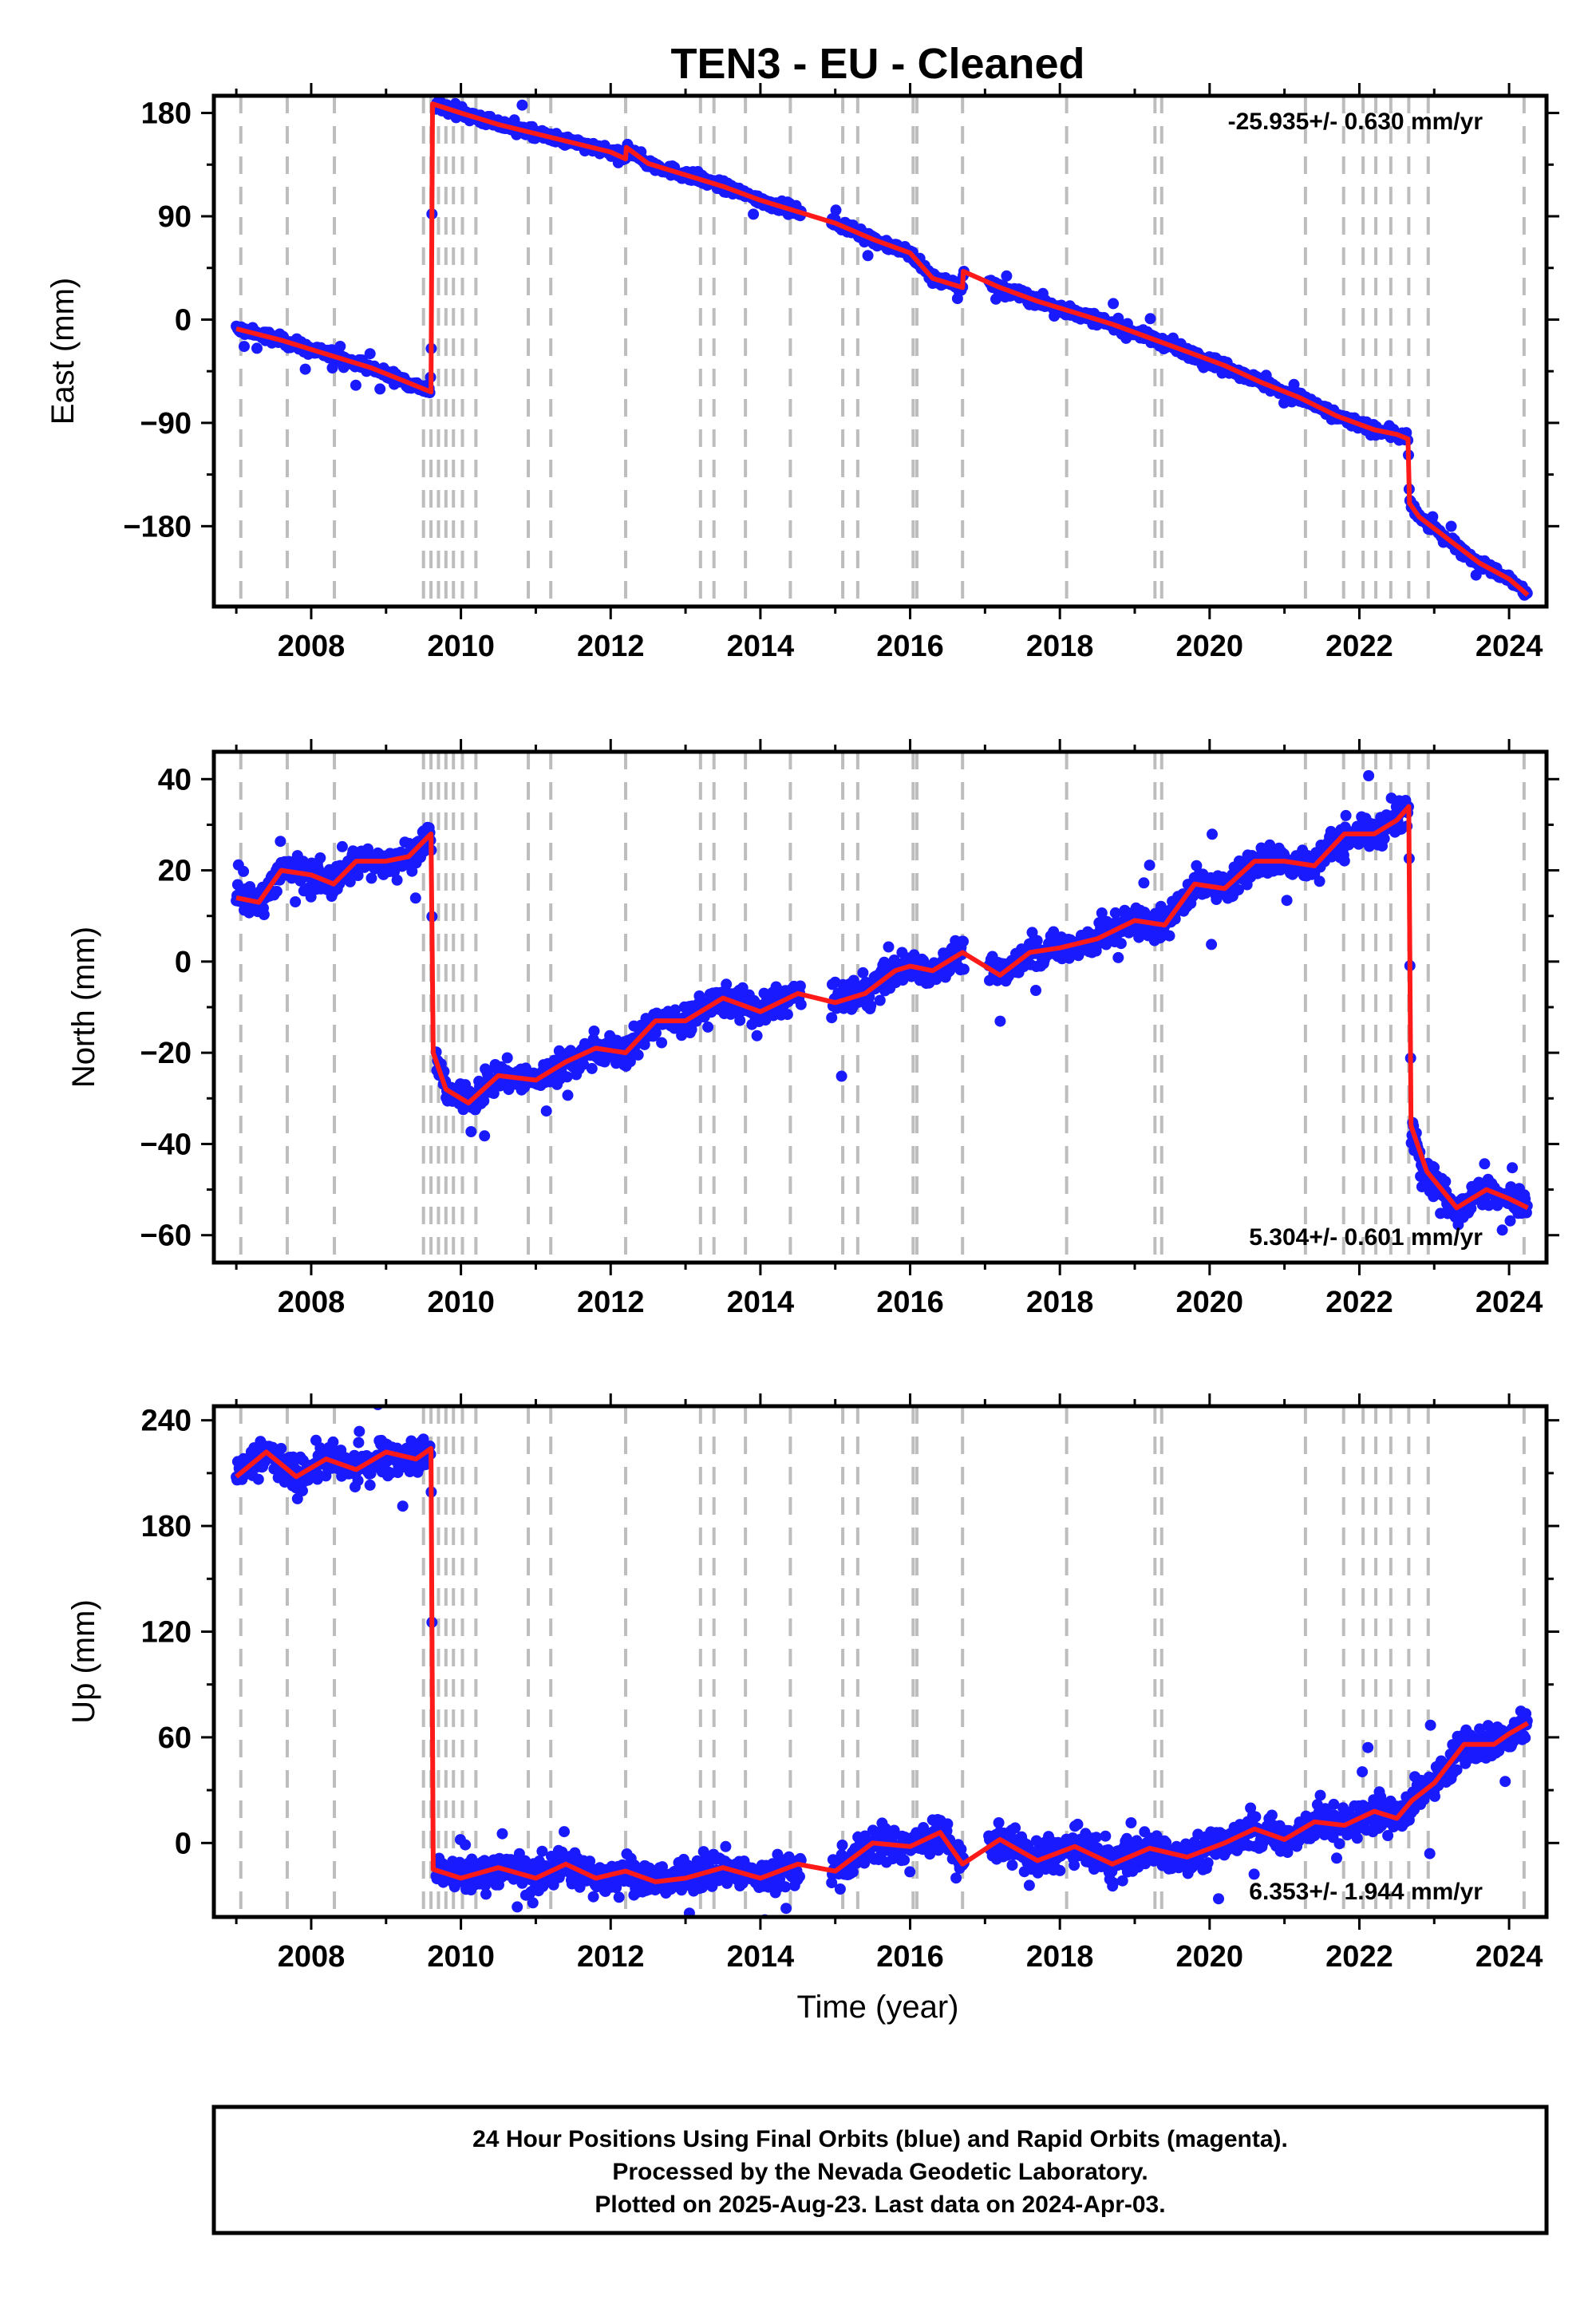  What do you see at coordinates (175, 217) in the screenshot?
I see `y-tick-label: 90` at bounding box center [175, 217].